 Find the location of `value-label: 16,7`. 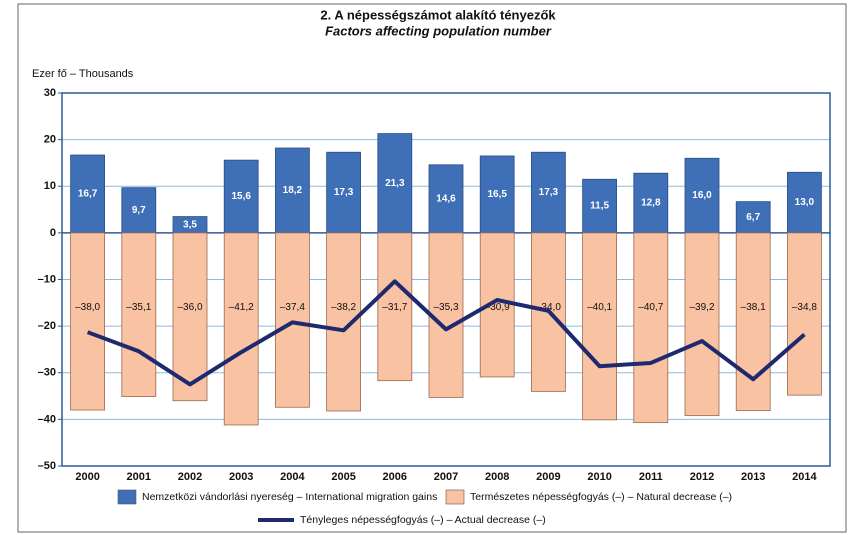

value-label: 16,7 is located at coordinates (88, 194).